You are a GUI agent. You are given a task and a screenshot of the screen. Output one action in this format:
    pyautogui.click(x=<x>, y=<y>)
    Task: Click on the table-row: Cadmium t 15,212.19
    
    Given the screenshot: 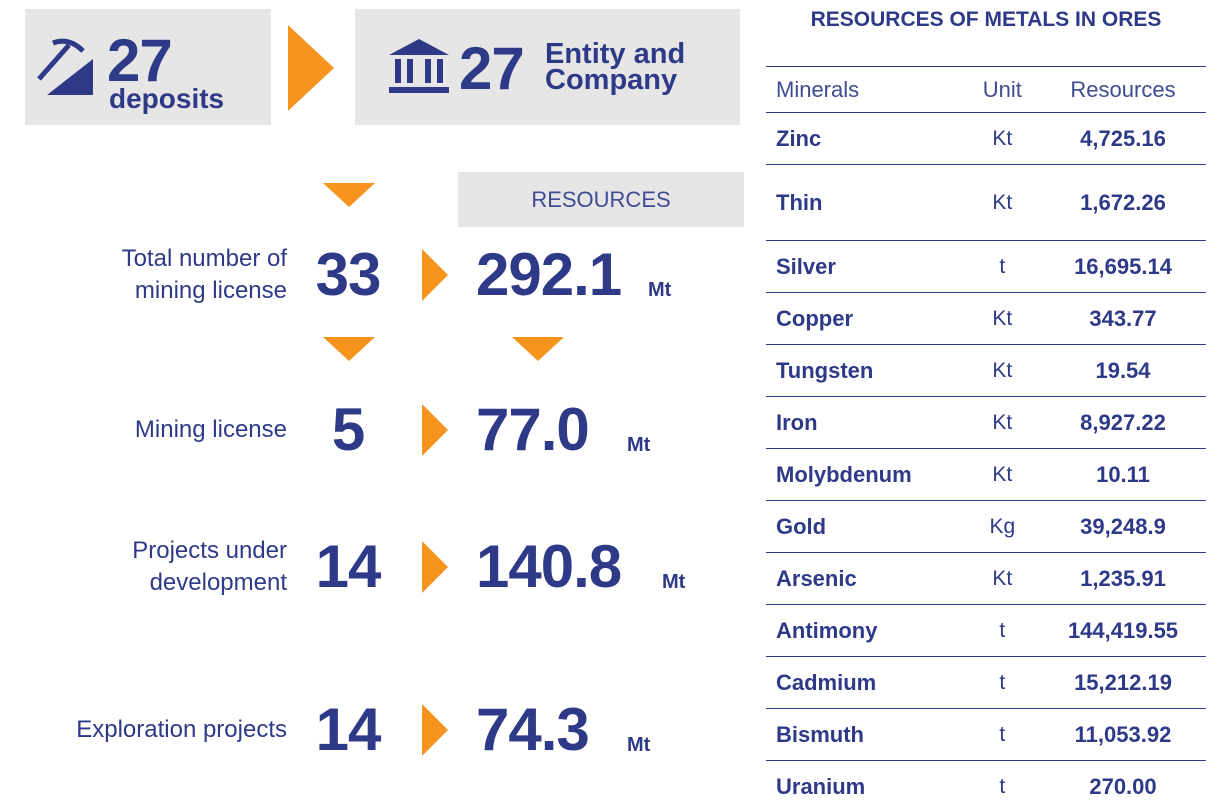 What is the action you would take?
    pyautogui.click(x=986, y=682)
    